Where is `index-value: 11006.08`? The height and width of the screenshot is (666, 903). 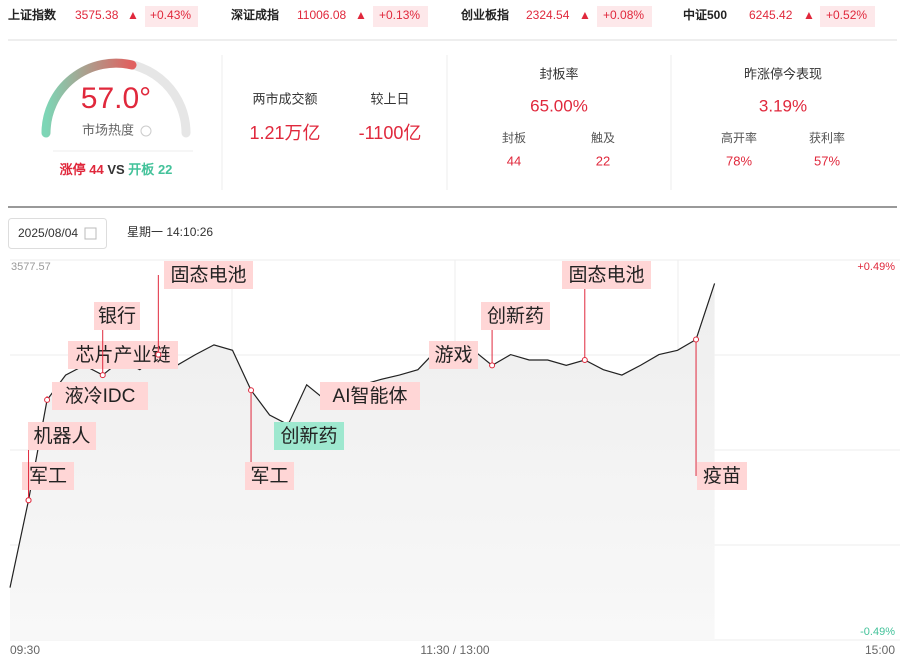
index-value: 11006.08 is located at coordinates (321, 15).